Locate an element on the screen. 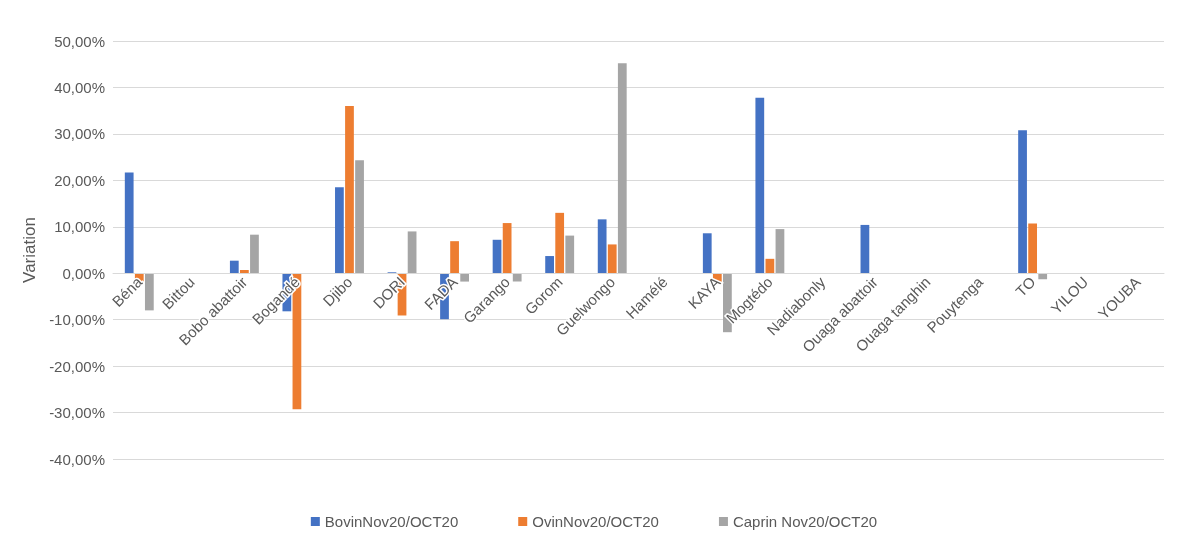 This screenshot has width=1188, height=550. y-tick-label: -30,00% is located at coordinates (77, 413).